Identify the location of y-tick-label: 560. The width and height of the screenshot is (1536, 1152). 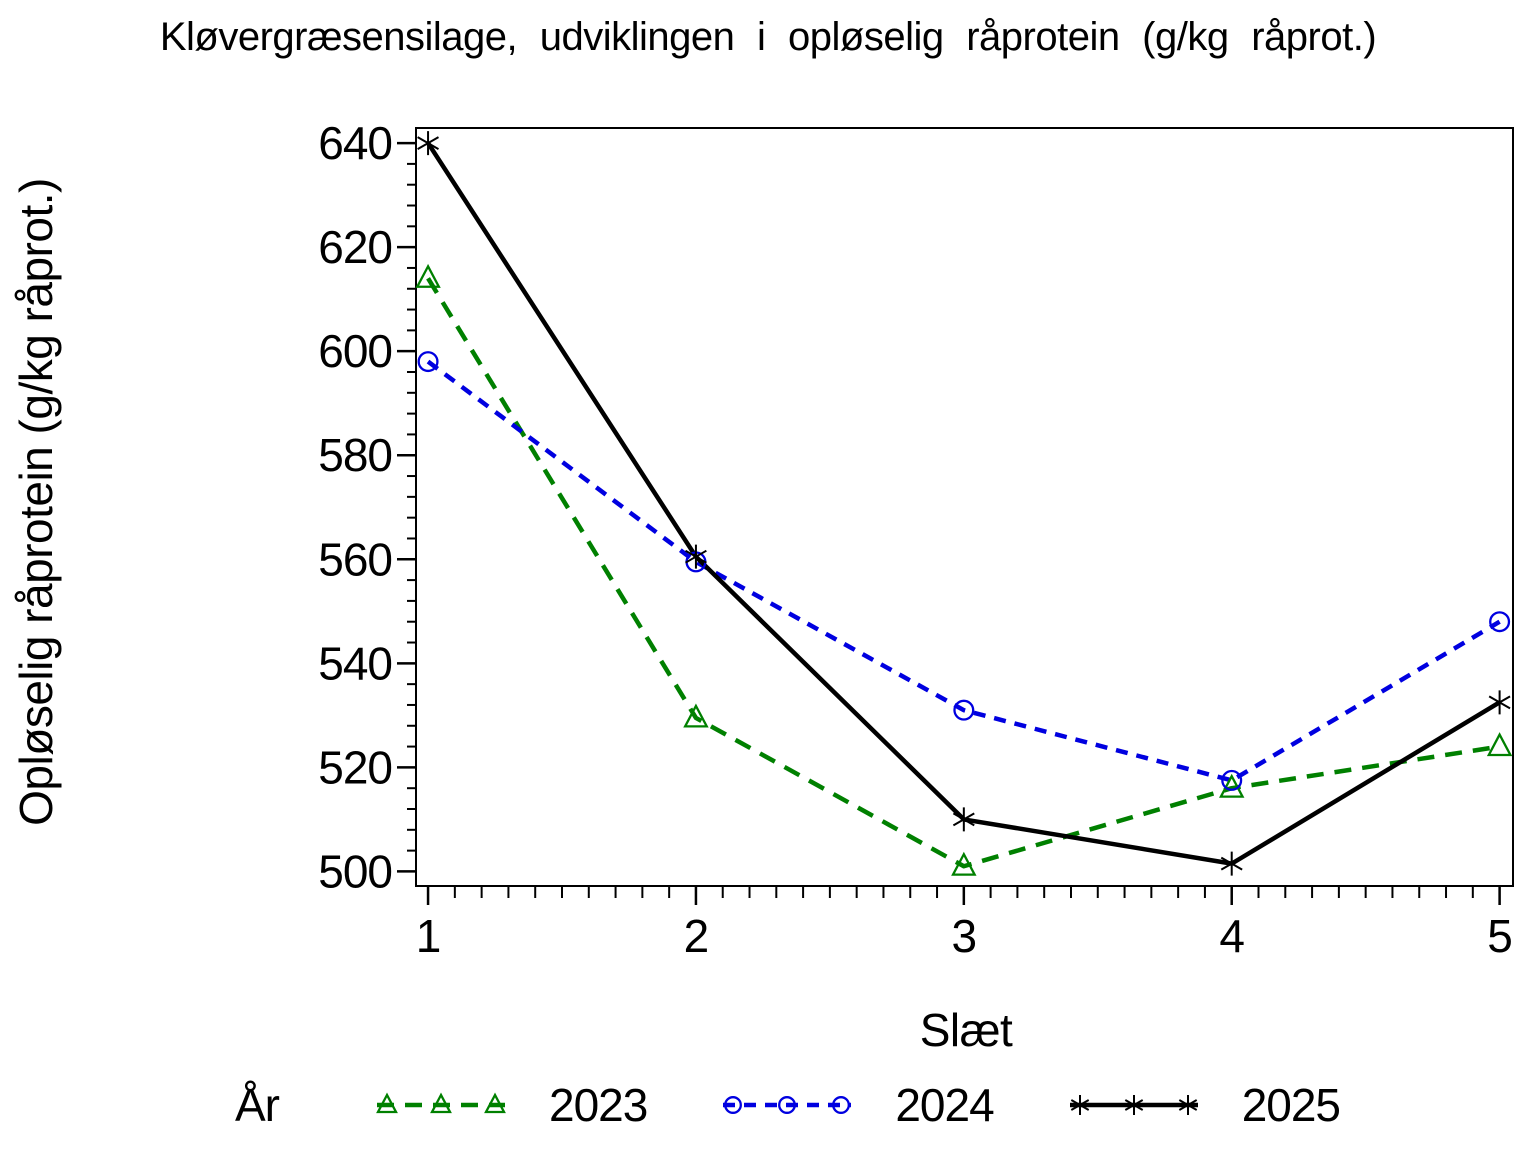
(355, 559).